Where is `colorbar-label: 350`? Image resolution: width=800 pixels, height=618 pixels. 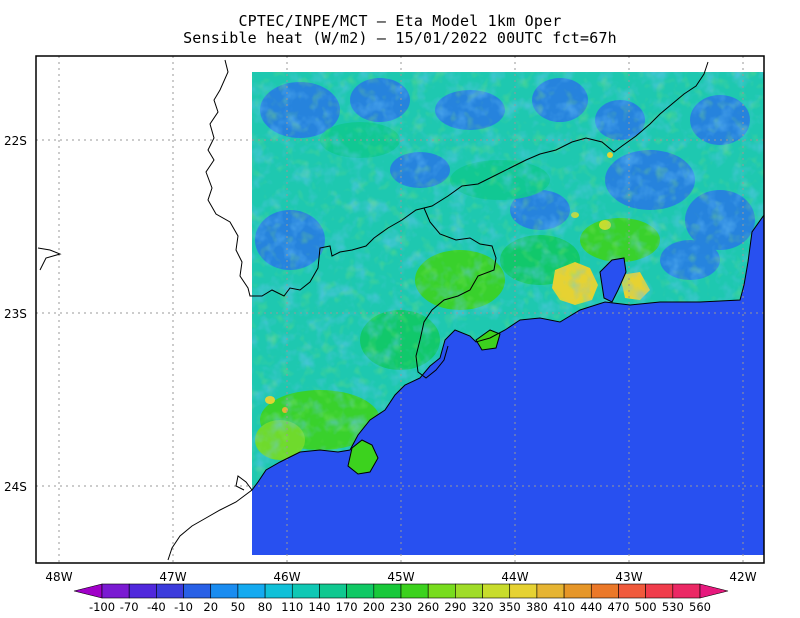
colorbar-label: 350 is located at coordinates (510, 607).